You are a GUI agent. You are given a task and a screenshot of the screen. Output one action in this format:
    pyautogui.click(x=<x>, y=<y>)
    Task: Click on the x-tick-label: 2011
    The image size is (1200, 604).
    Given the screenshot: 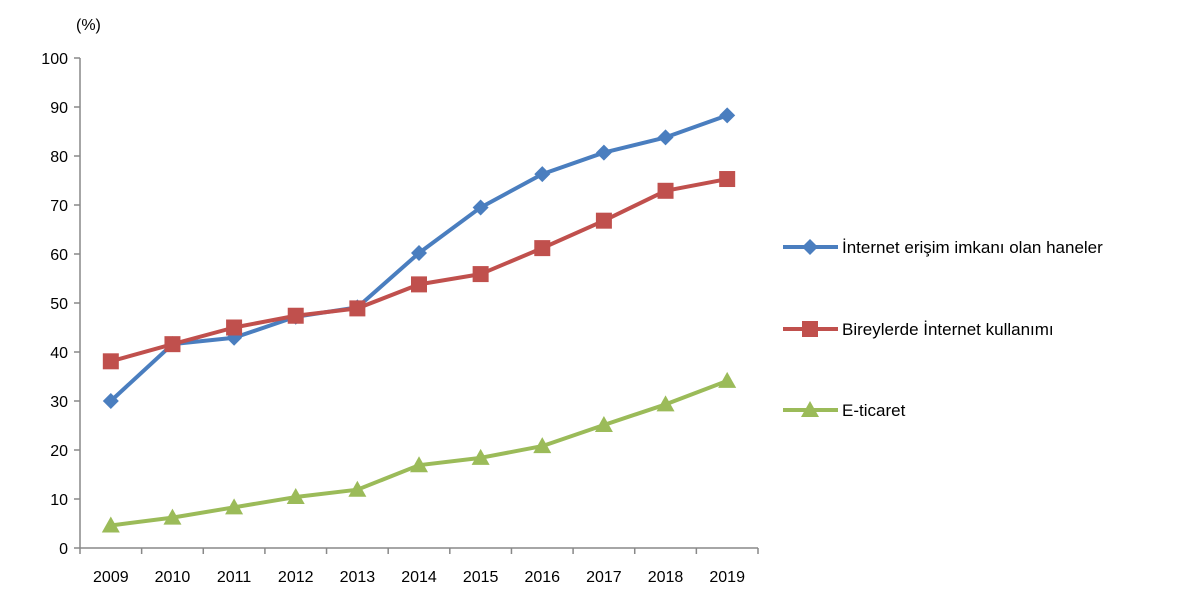 What is the action you would take?
    pyautogui.click(x=234, y=577)
    